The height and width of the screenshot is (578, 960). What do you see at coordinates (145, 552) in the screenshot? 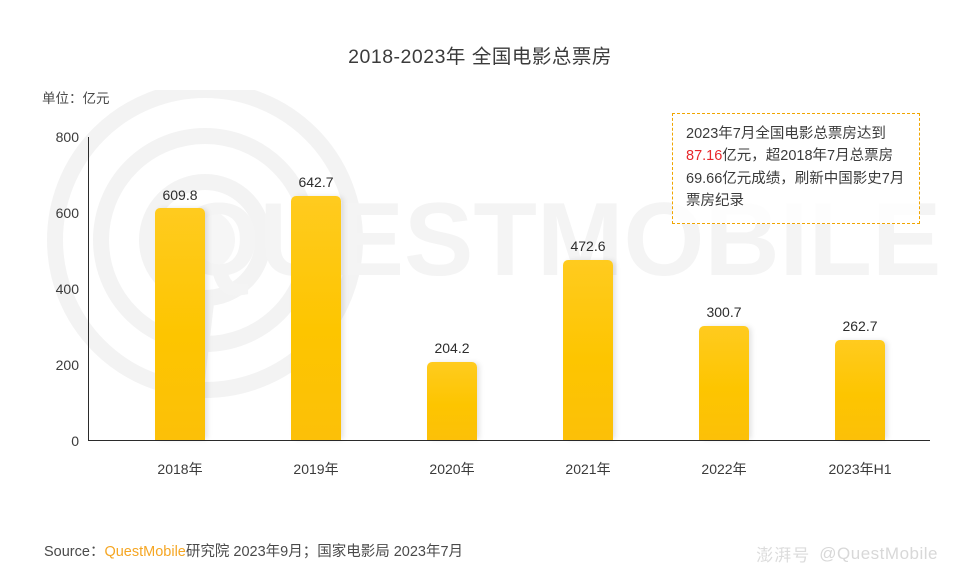
I see `source-brand: QuestMobile` at bounding box center [145, 552].